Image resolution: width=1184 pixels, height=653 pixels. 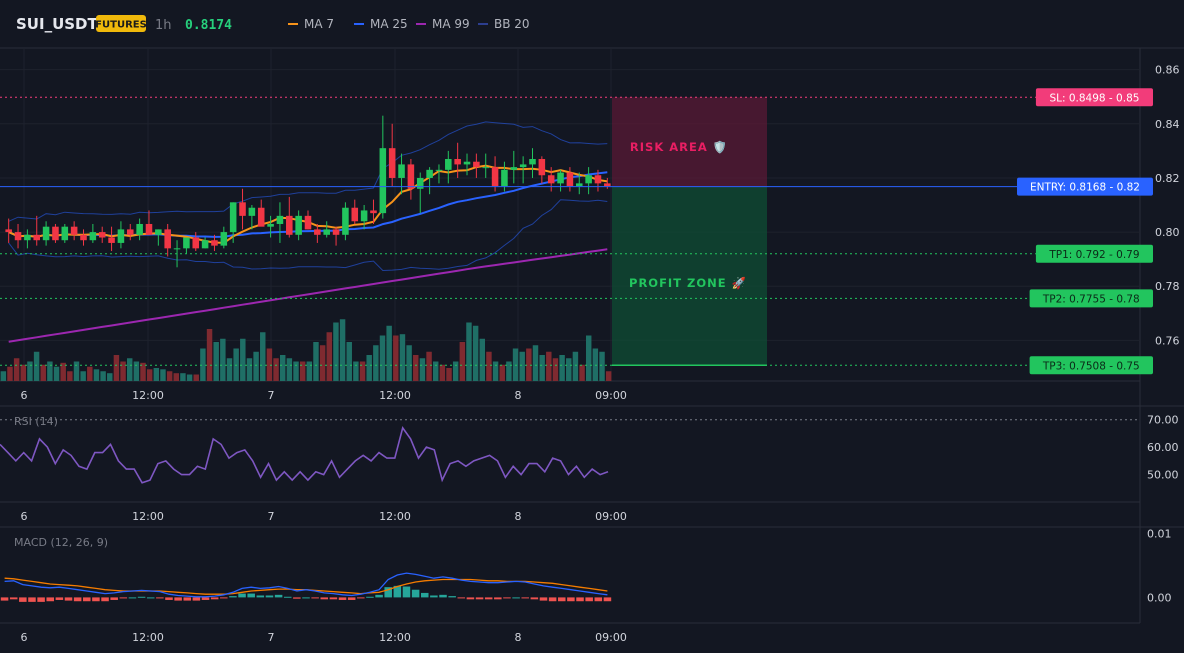 What do you see at coordinates (1085, 186) in the screenshot?
I see `entry-level-tag` at bounding box center [1085, 186].